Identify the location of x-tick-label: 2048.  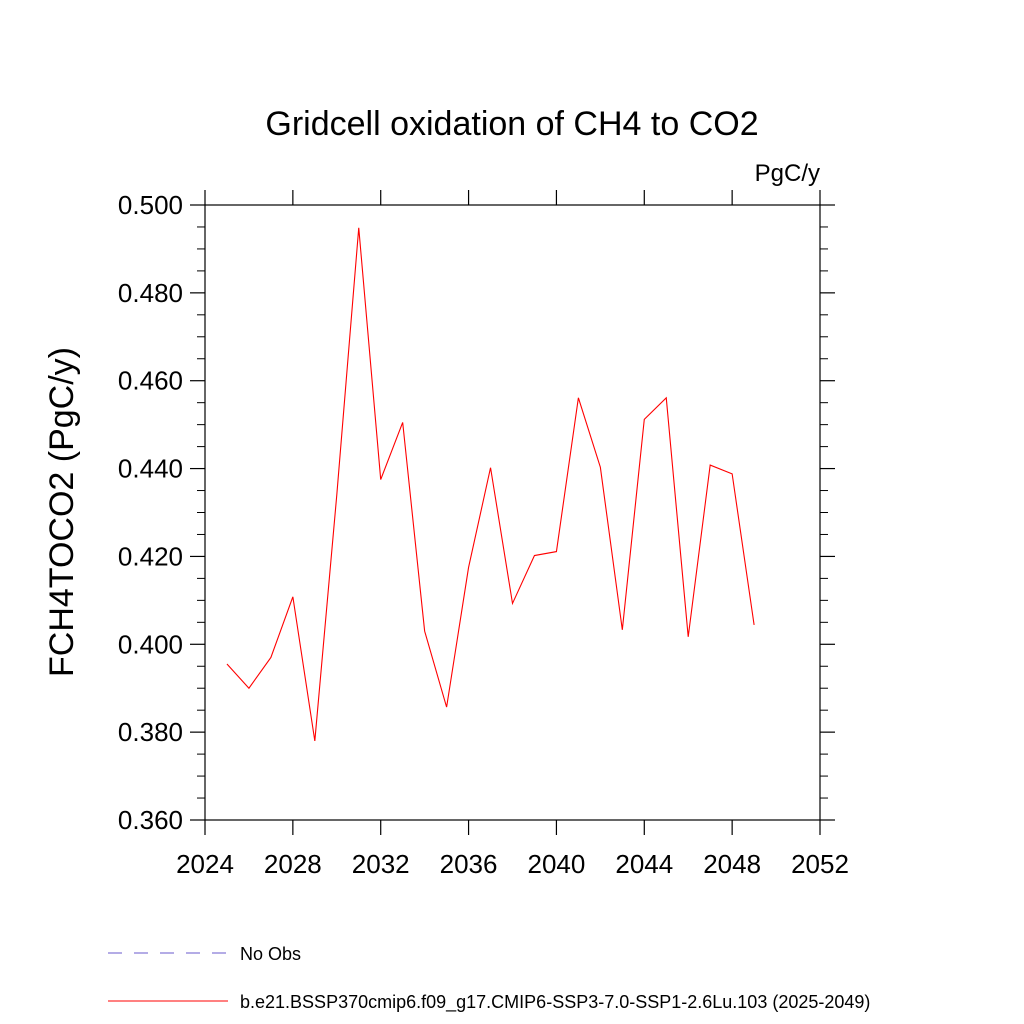
(732, 864).